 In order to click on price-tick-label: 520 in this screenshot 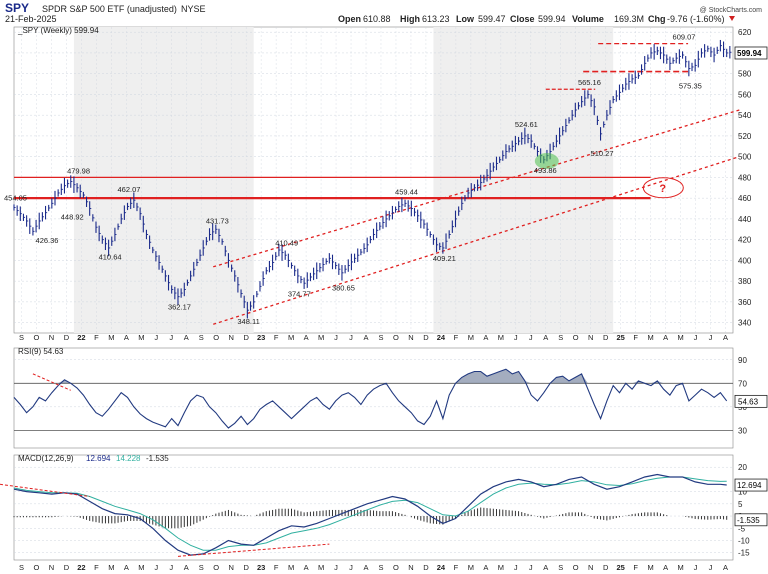, I will do `click(745, 136)`.